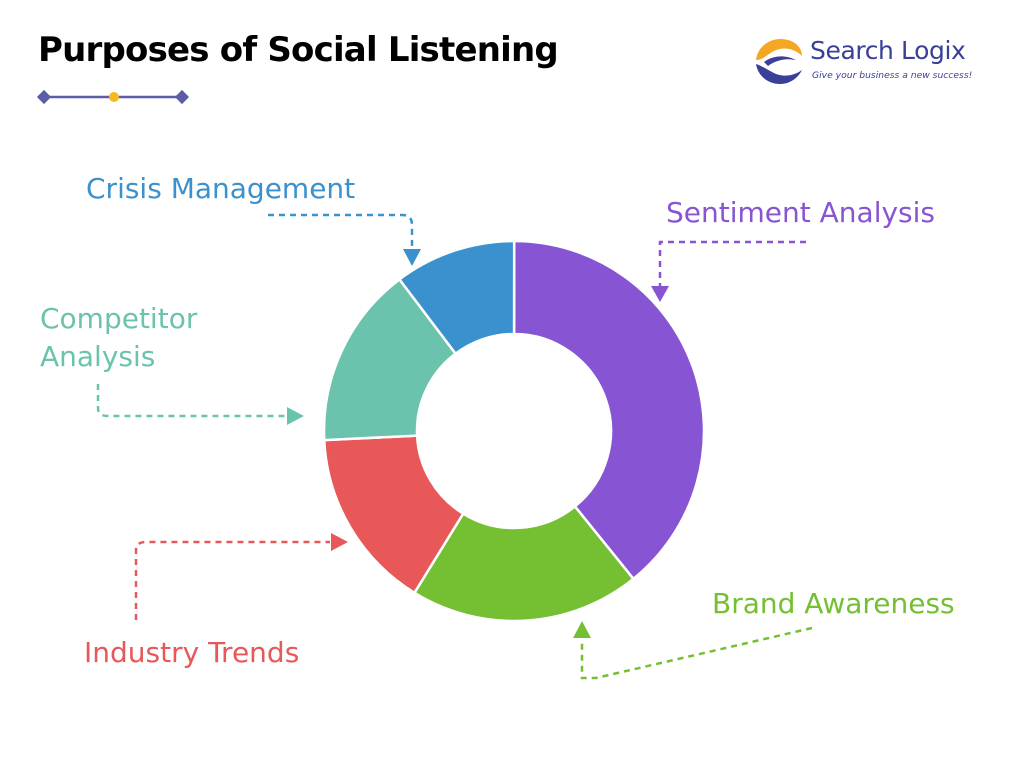 This screenshot has width=1024, height=768. Describe the element at coordinates (119, 318) in the screenshot. I see `label-competitor-analysis-line1: Competitor` at that location.